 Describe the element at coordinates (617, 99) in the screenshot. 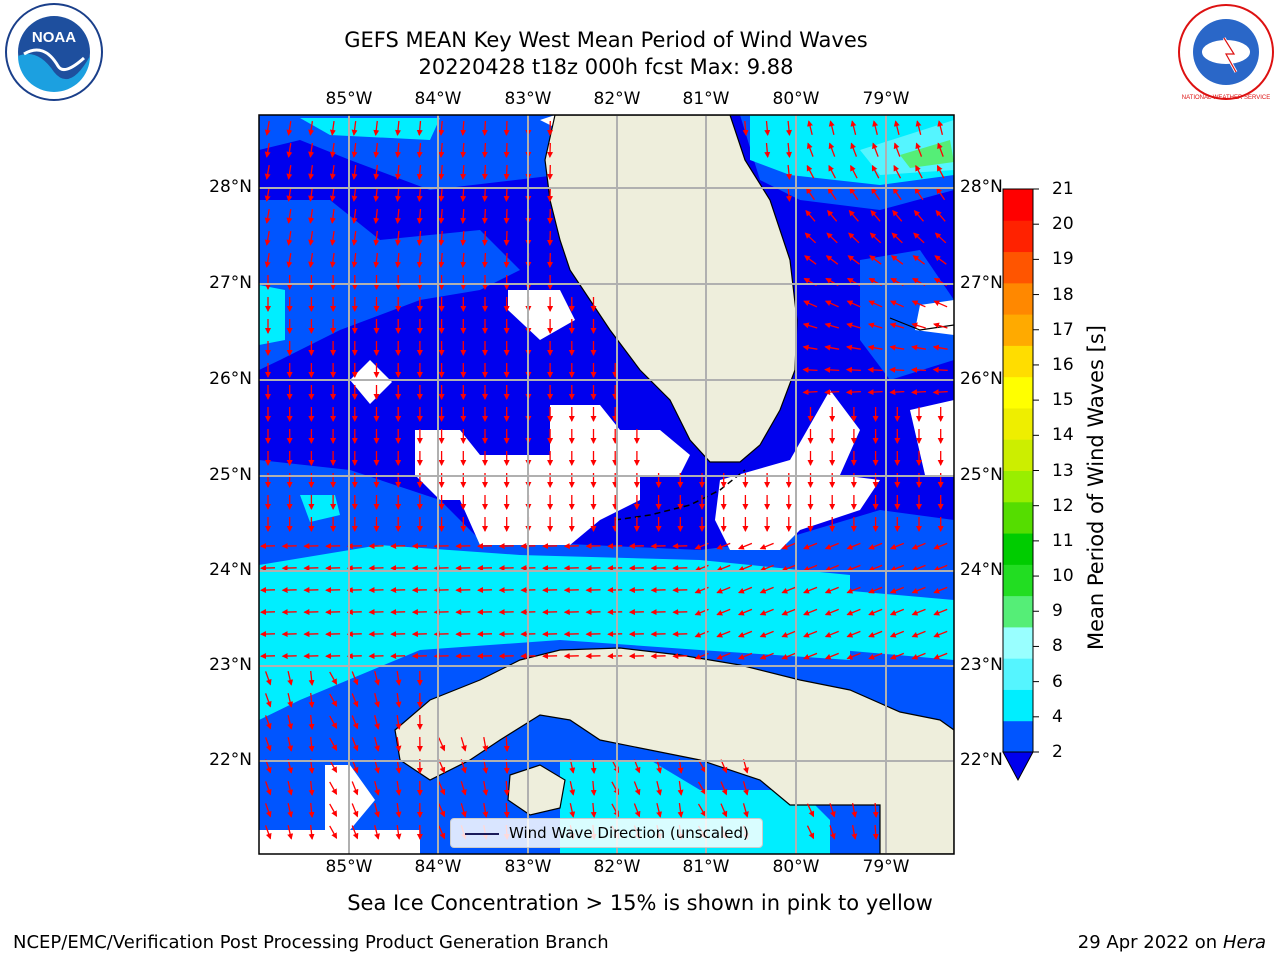

I see `lon-label-top: 82°W` at that location.